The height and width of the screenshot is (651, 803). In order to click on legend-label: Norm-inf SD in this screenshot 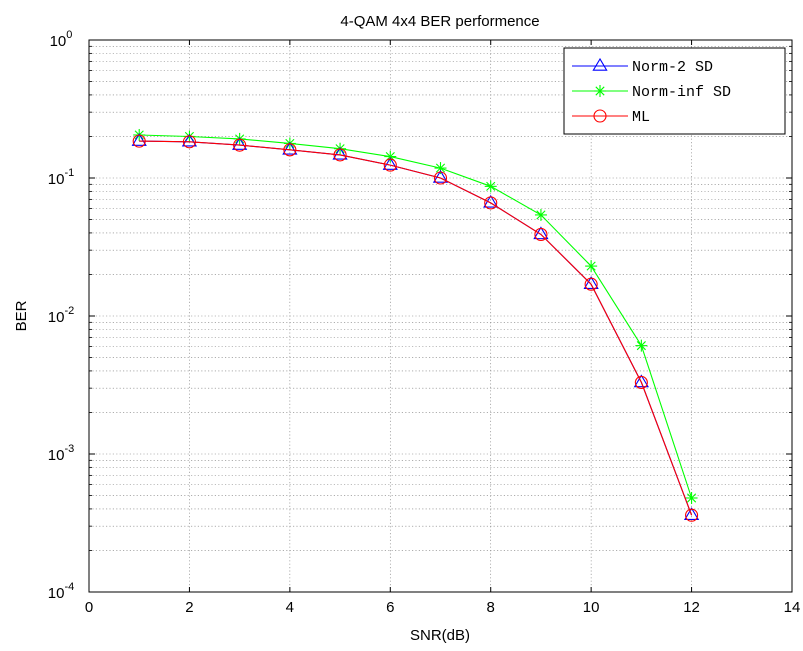, I will do `click(681, 92)`.